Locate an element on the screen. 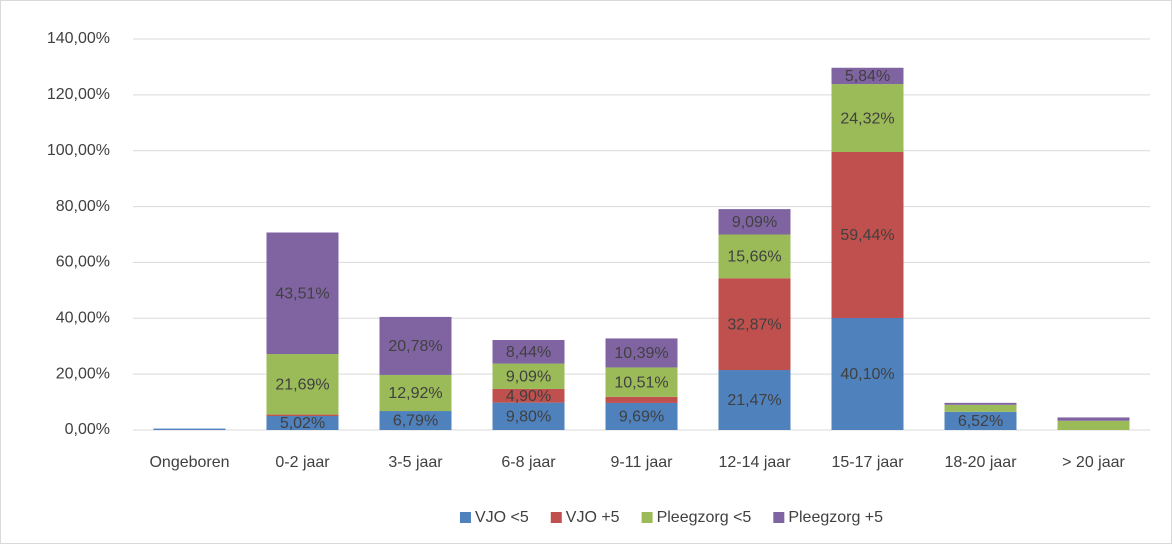 The image size is (1172, 544). data-label: 5,84% is located at coordinates (867, 76).